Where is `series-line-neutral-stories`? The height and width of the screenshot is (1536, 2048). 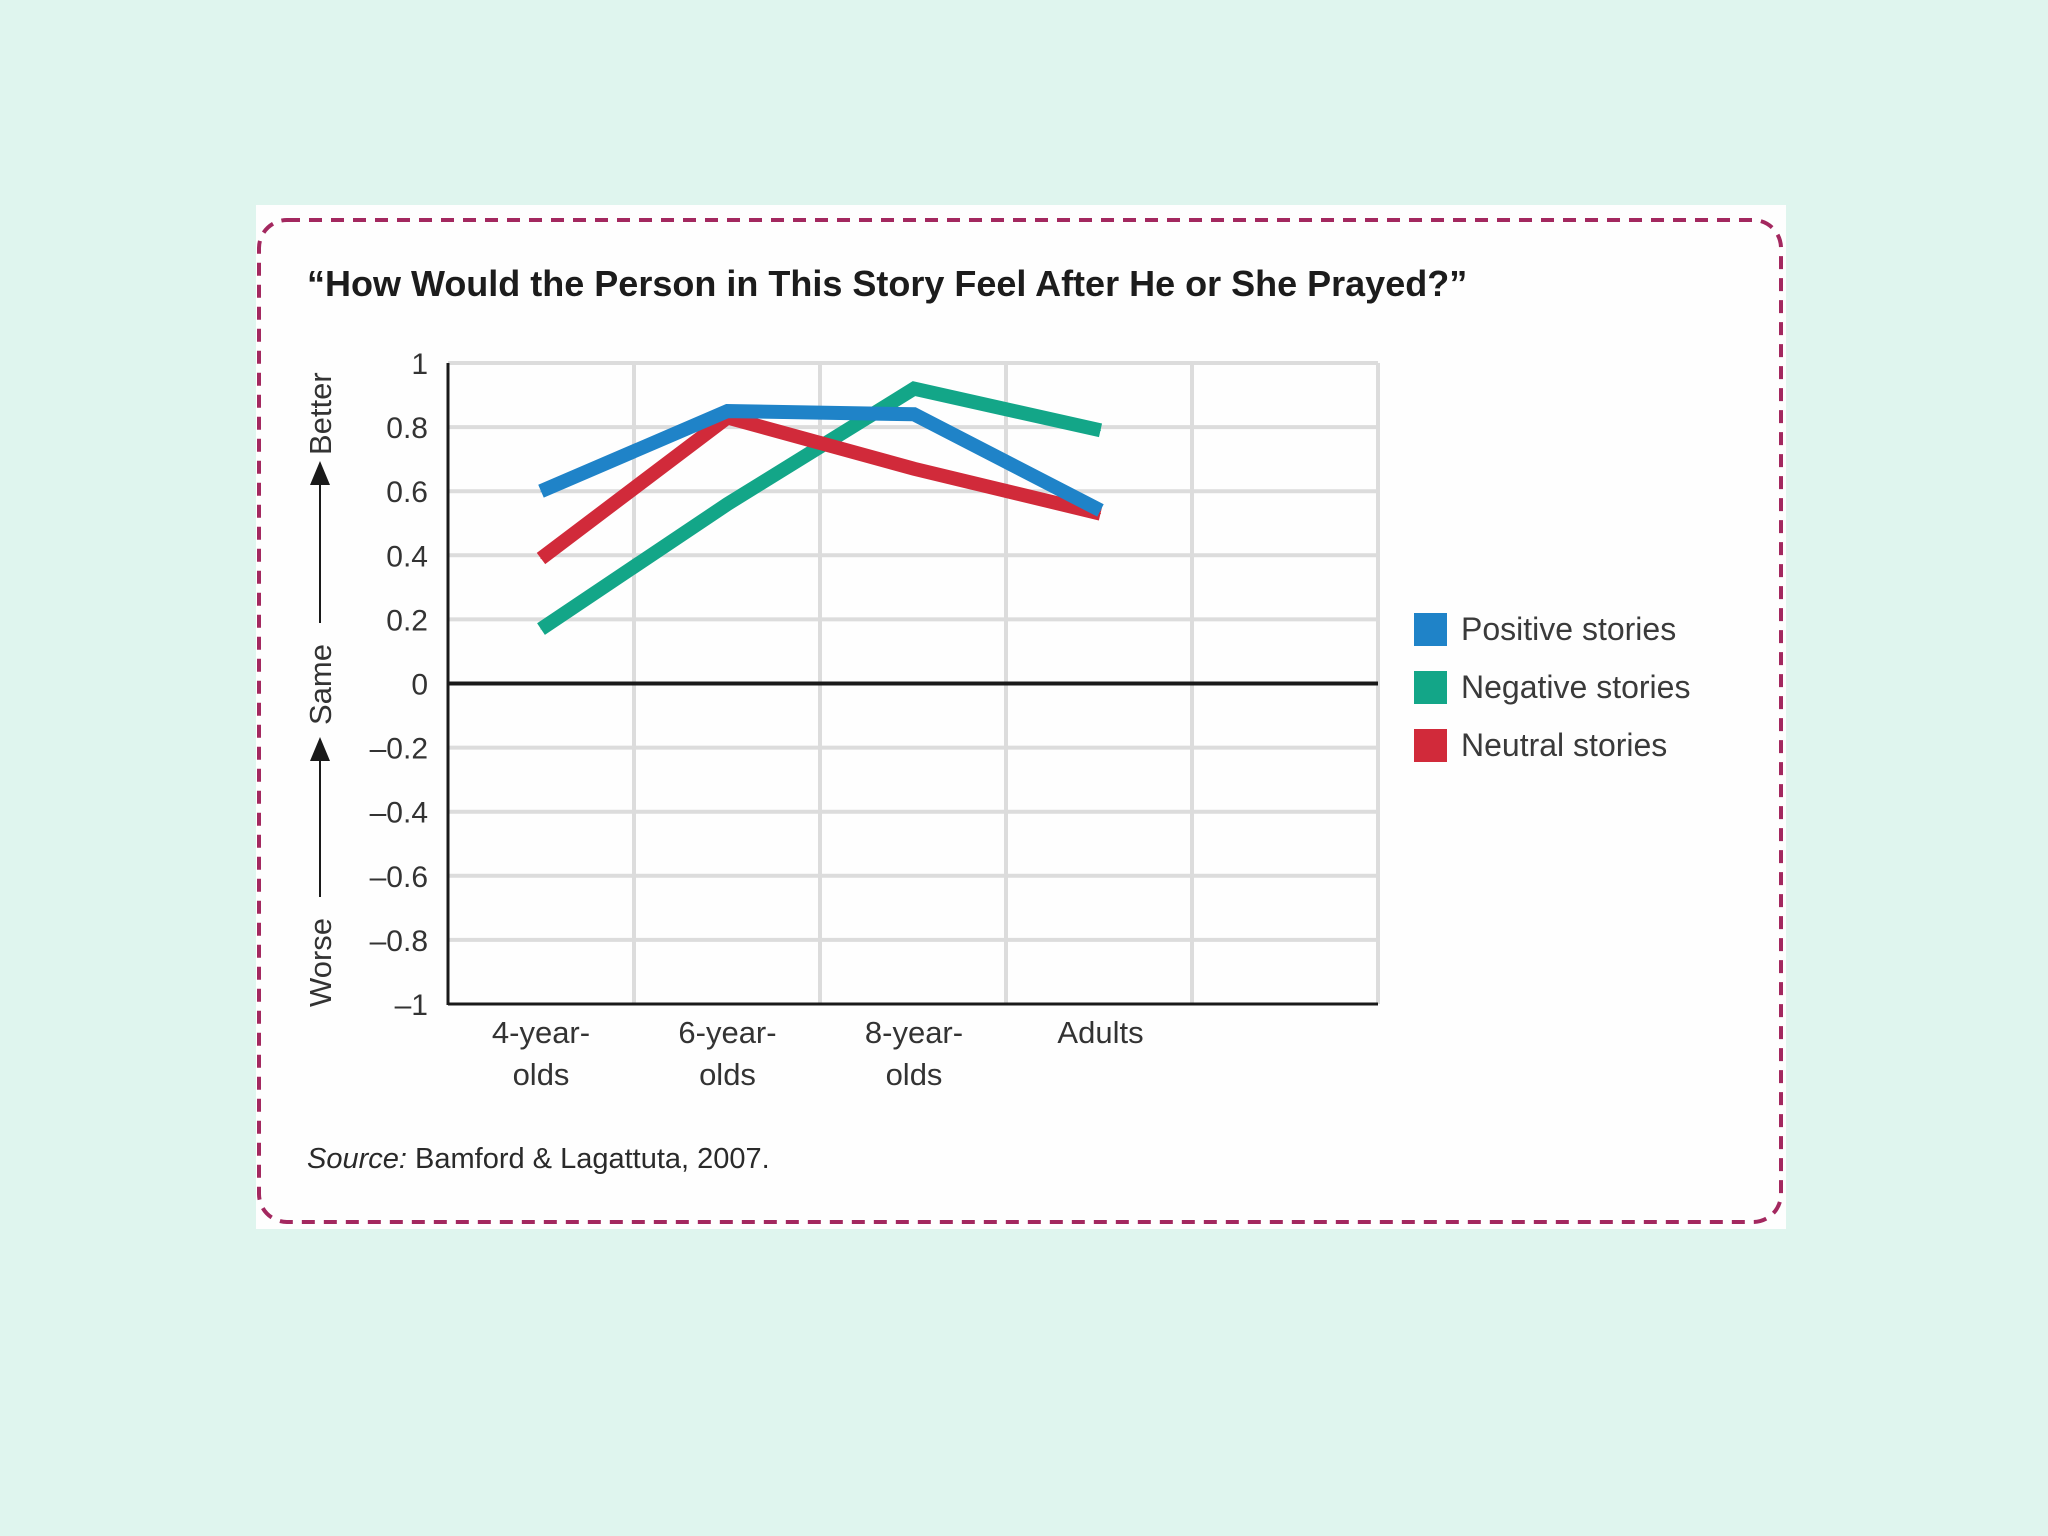
series-line-neutral-stories is located at coordinates (819, 487).